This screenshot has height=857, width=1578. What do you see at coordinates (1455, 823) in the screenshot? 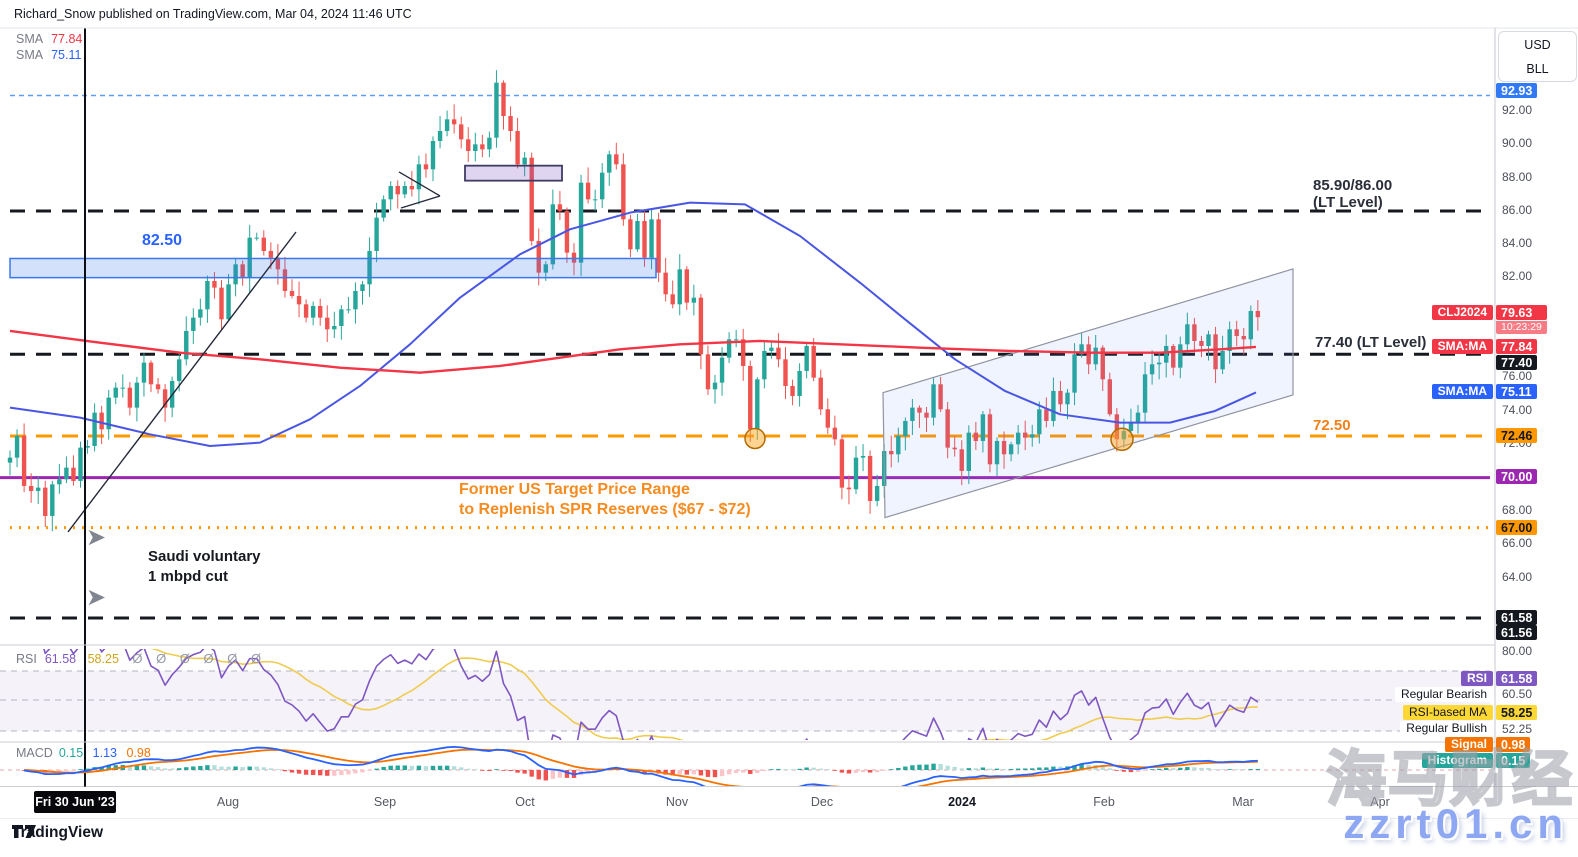
I see `watermark-site: zzrt01.cn` at bounding box center [1455, 823].